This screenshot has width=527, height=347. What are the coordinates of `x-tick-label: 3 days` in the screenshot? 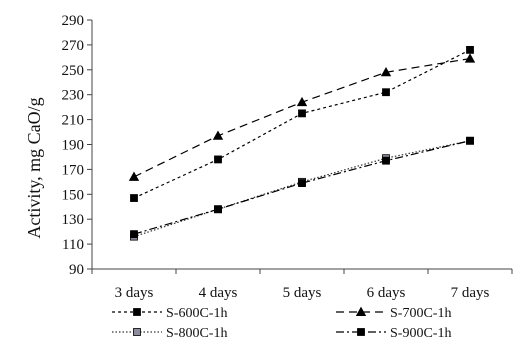 It's located at (134, 293).